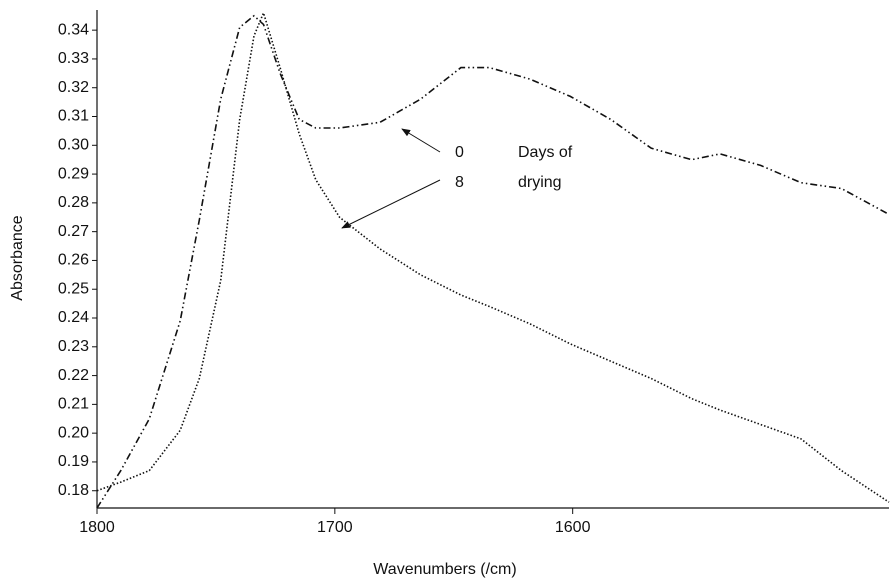 Image resolution: width=891 pixels, height=582 pixels. I want to click on y-tick-label: 0.20, so click(73, 432).